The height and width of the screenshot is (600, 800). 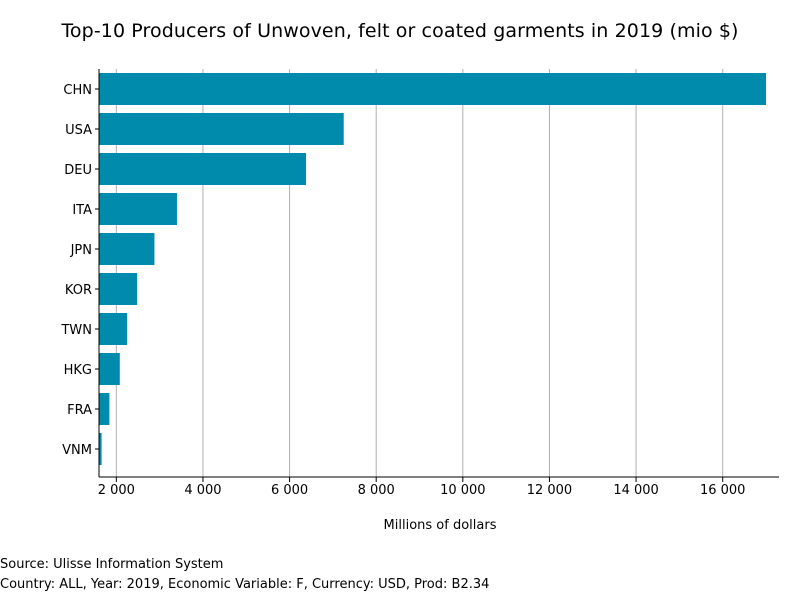 I want to click on category-label-hkg: HKG, so click(x=78, y=370).